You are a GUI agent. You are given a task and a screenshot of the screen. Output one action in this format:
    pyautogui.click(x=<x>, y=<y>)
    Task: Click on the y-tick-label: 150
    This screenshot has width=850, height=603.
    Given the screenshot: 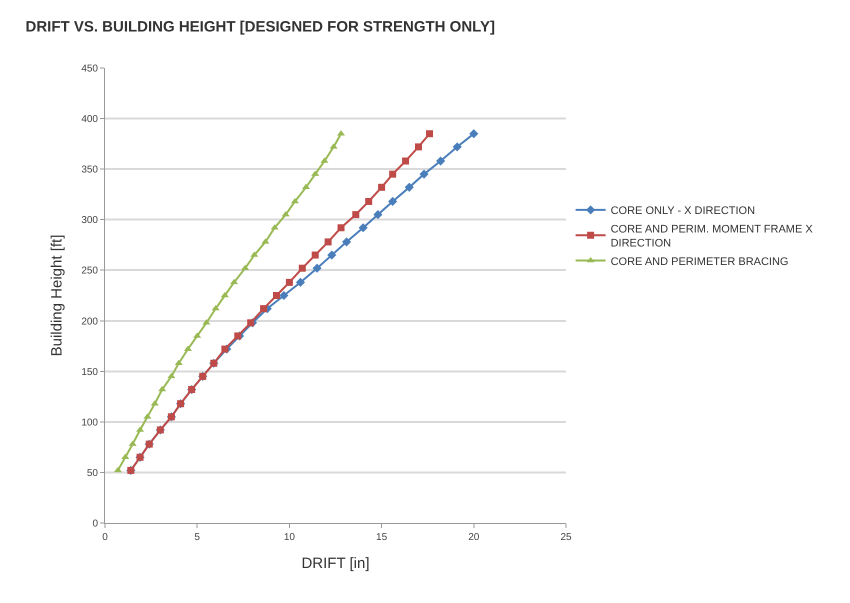 What is the action you would take?
    pyautogui.click(x=89, y=372)
    